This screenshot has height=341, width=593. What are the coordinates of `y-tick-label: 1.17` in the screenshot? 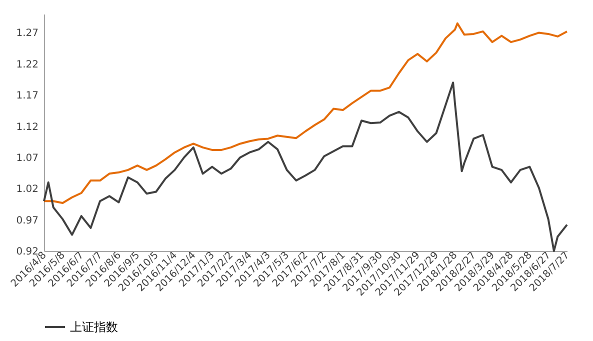 It's located at (27, 96).